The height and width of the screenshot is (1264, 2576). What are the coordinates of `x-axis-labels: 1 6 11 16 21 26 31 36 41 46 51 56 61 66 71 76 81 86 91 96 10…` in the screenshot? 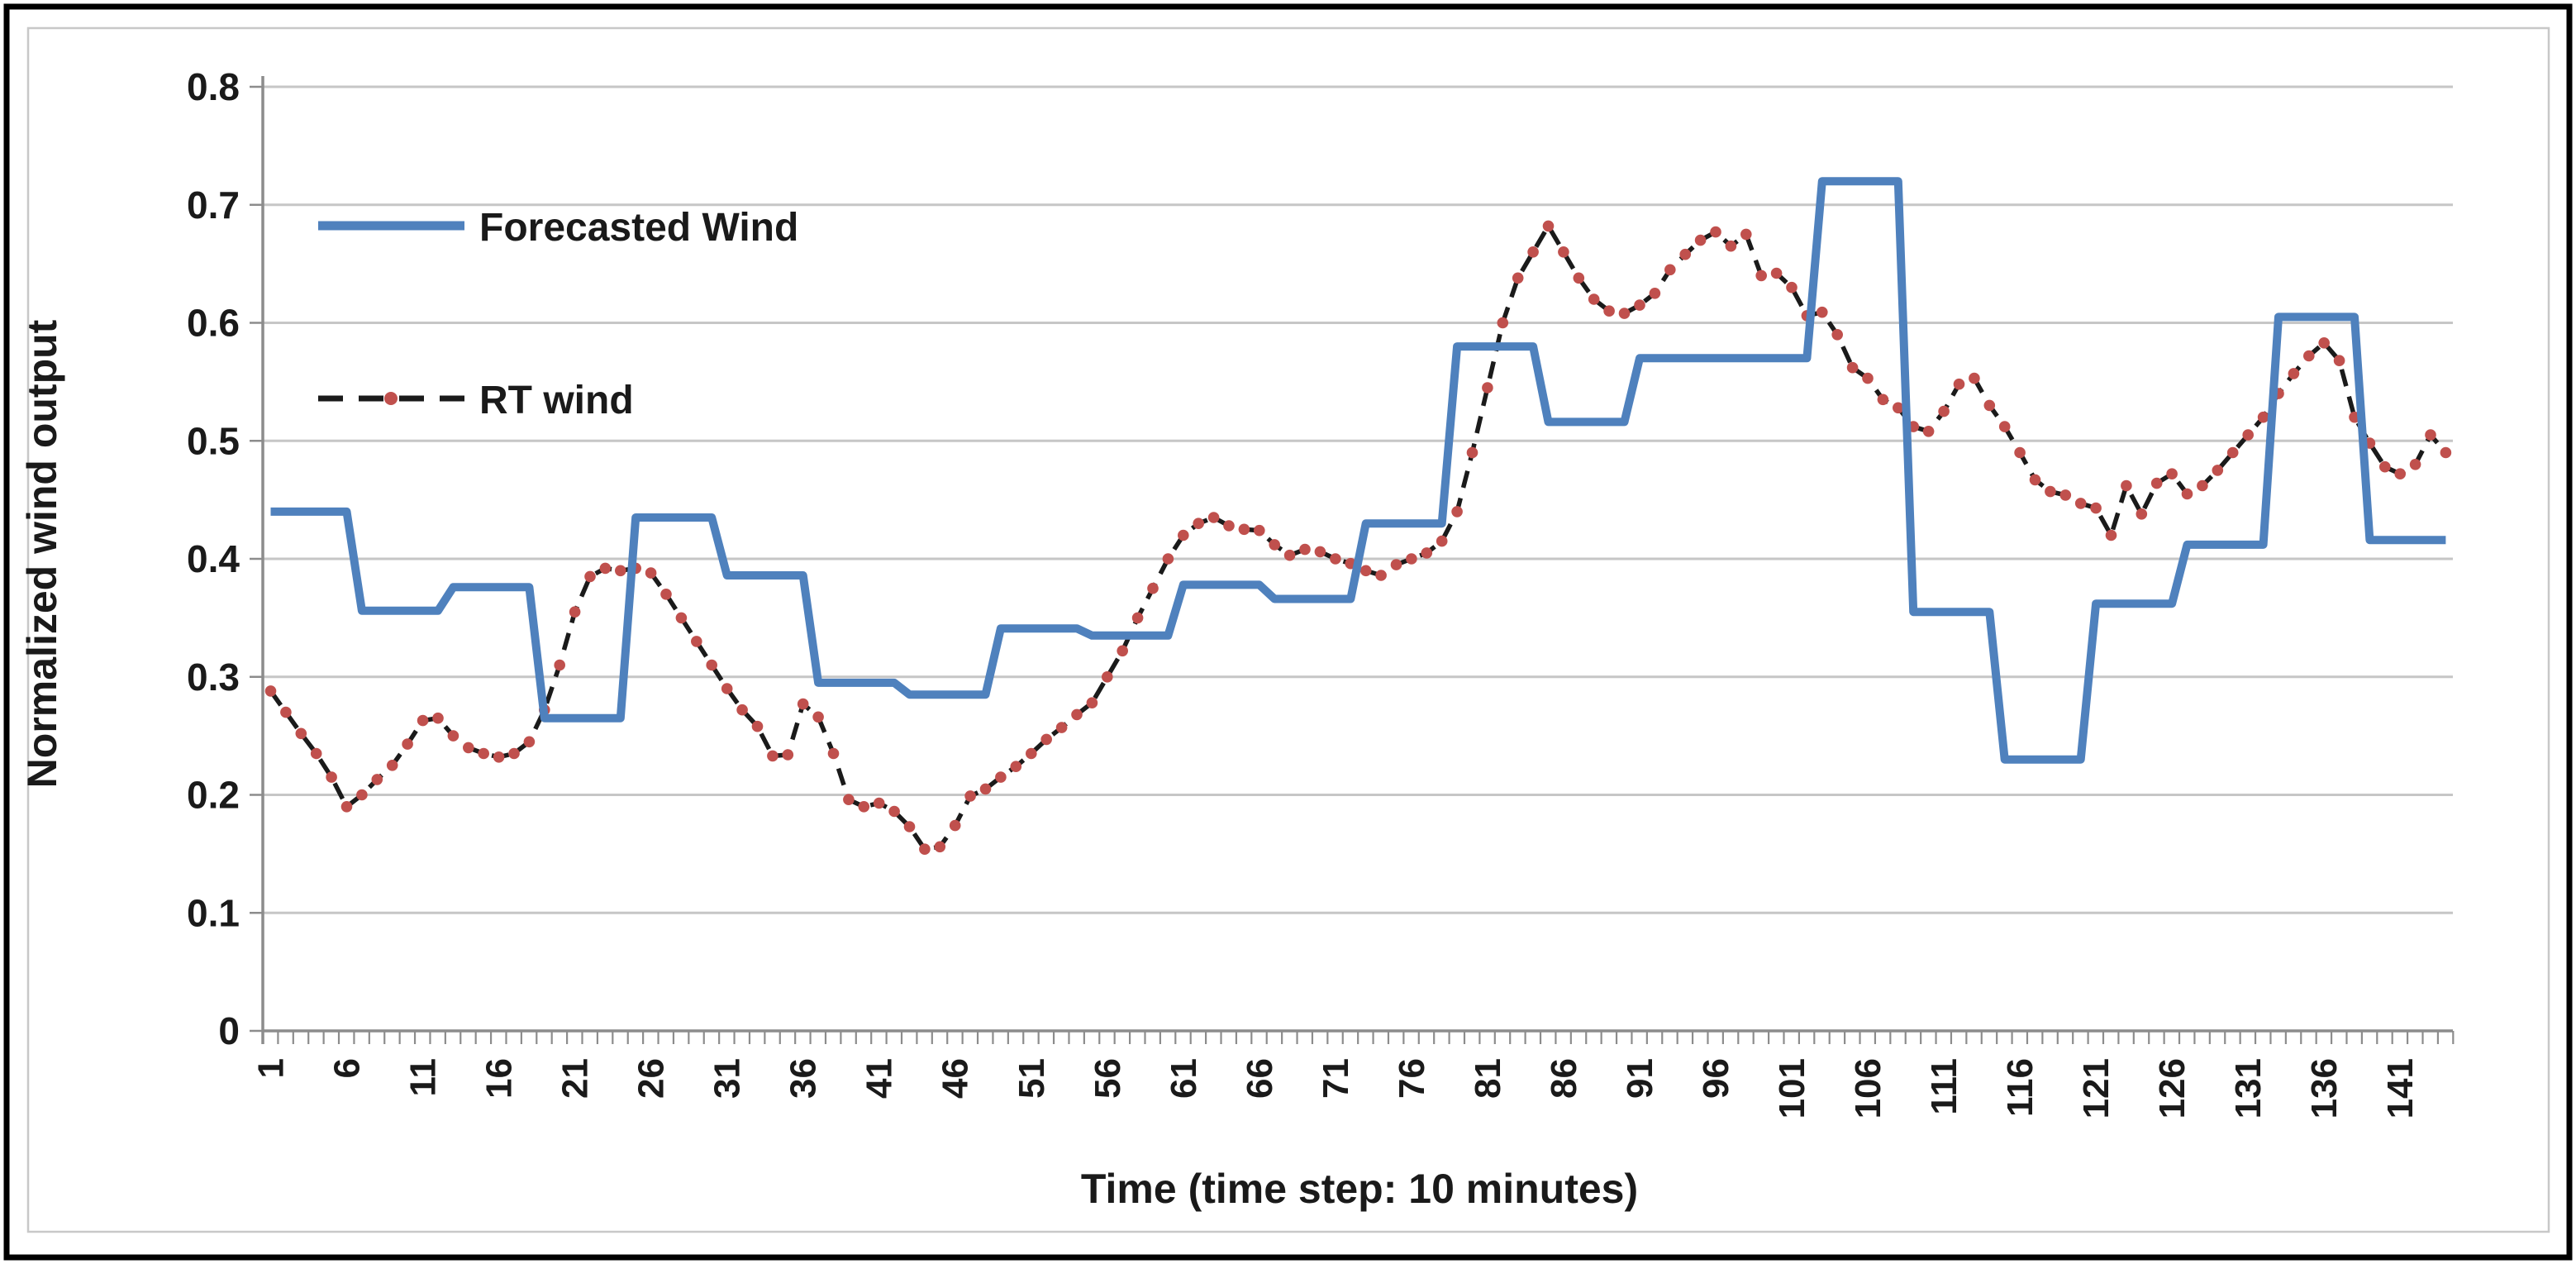 It's located at (1336, 1088).